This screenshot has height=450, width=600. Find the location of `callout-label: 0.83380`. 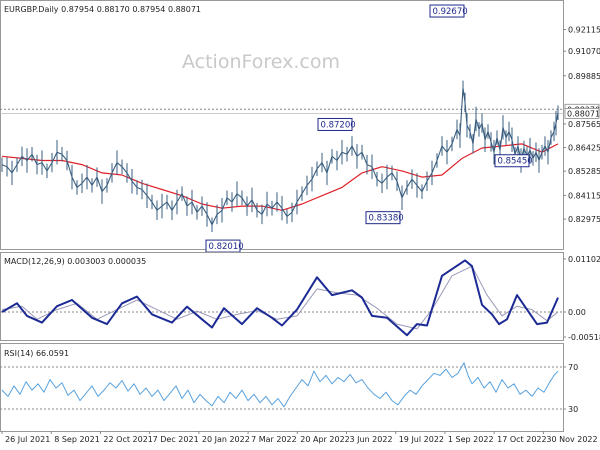

callout-label: 0.83380 is located at coordinates (386, 219).